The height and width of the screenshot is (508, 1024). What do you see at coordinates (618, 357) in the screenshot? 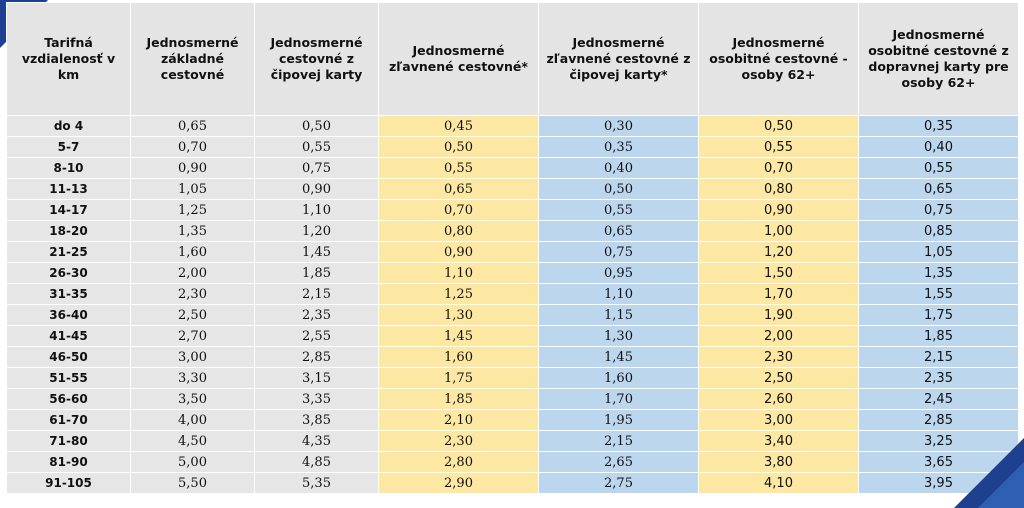
I see `cell-discount-chip-card-fare: 1,45` at bounding box center [618, 357].